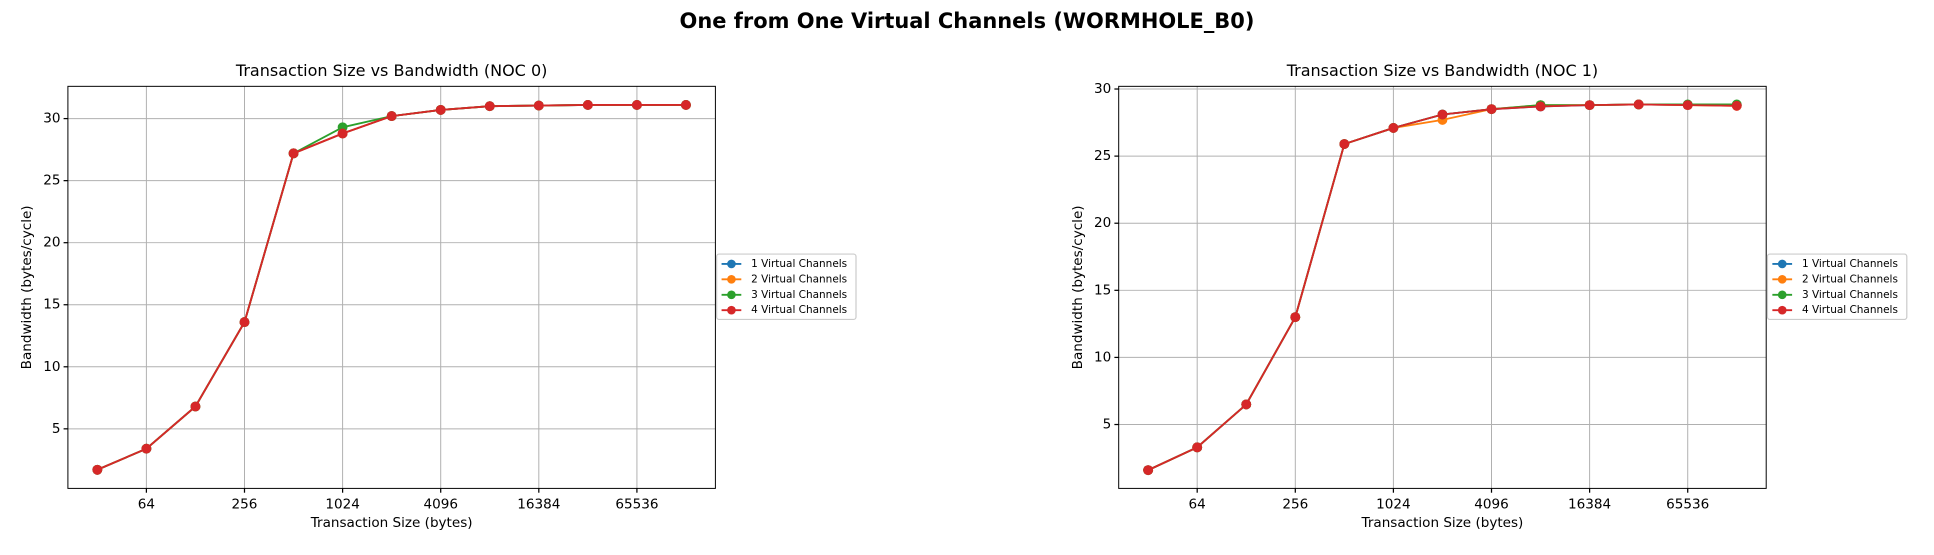 This screenshot has width=1934, height=555. What do you see at coordinates (391, 70) in the screenshot?
I see `chart-title: Transaction Size vs Bandwidth (NOC 0)` at bounding box center [391, 70].